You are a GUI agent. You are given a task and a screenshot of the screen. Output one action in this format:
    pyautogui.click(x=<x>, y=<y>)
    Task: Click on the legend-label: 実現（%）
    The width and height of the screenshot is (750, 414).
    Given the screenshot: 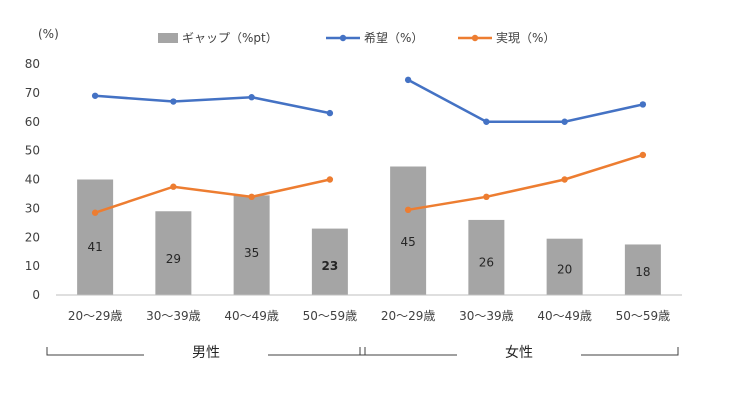 What is the action you would take?
    pyautogui.click(x=525, y=37)
    